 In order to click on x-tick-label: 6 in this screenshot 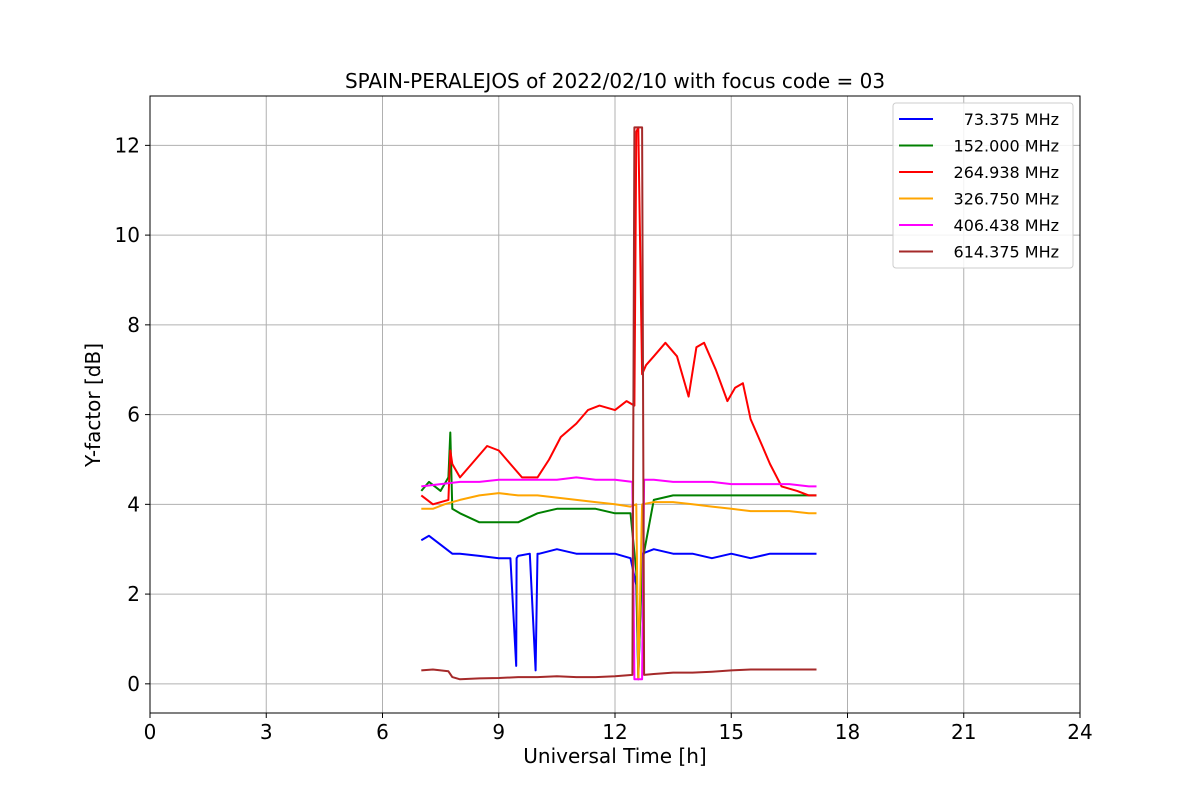, I will do `click(382, 732)`.